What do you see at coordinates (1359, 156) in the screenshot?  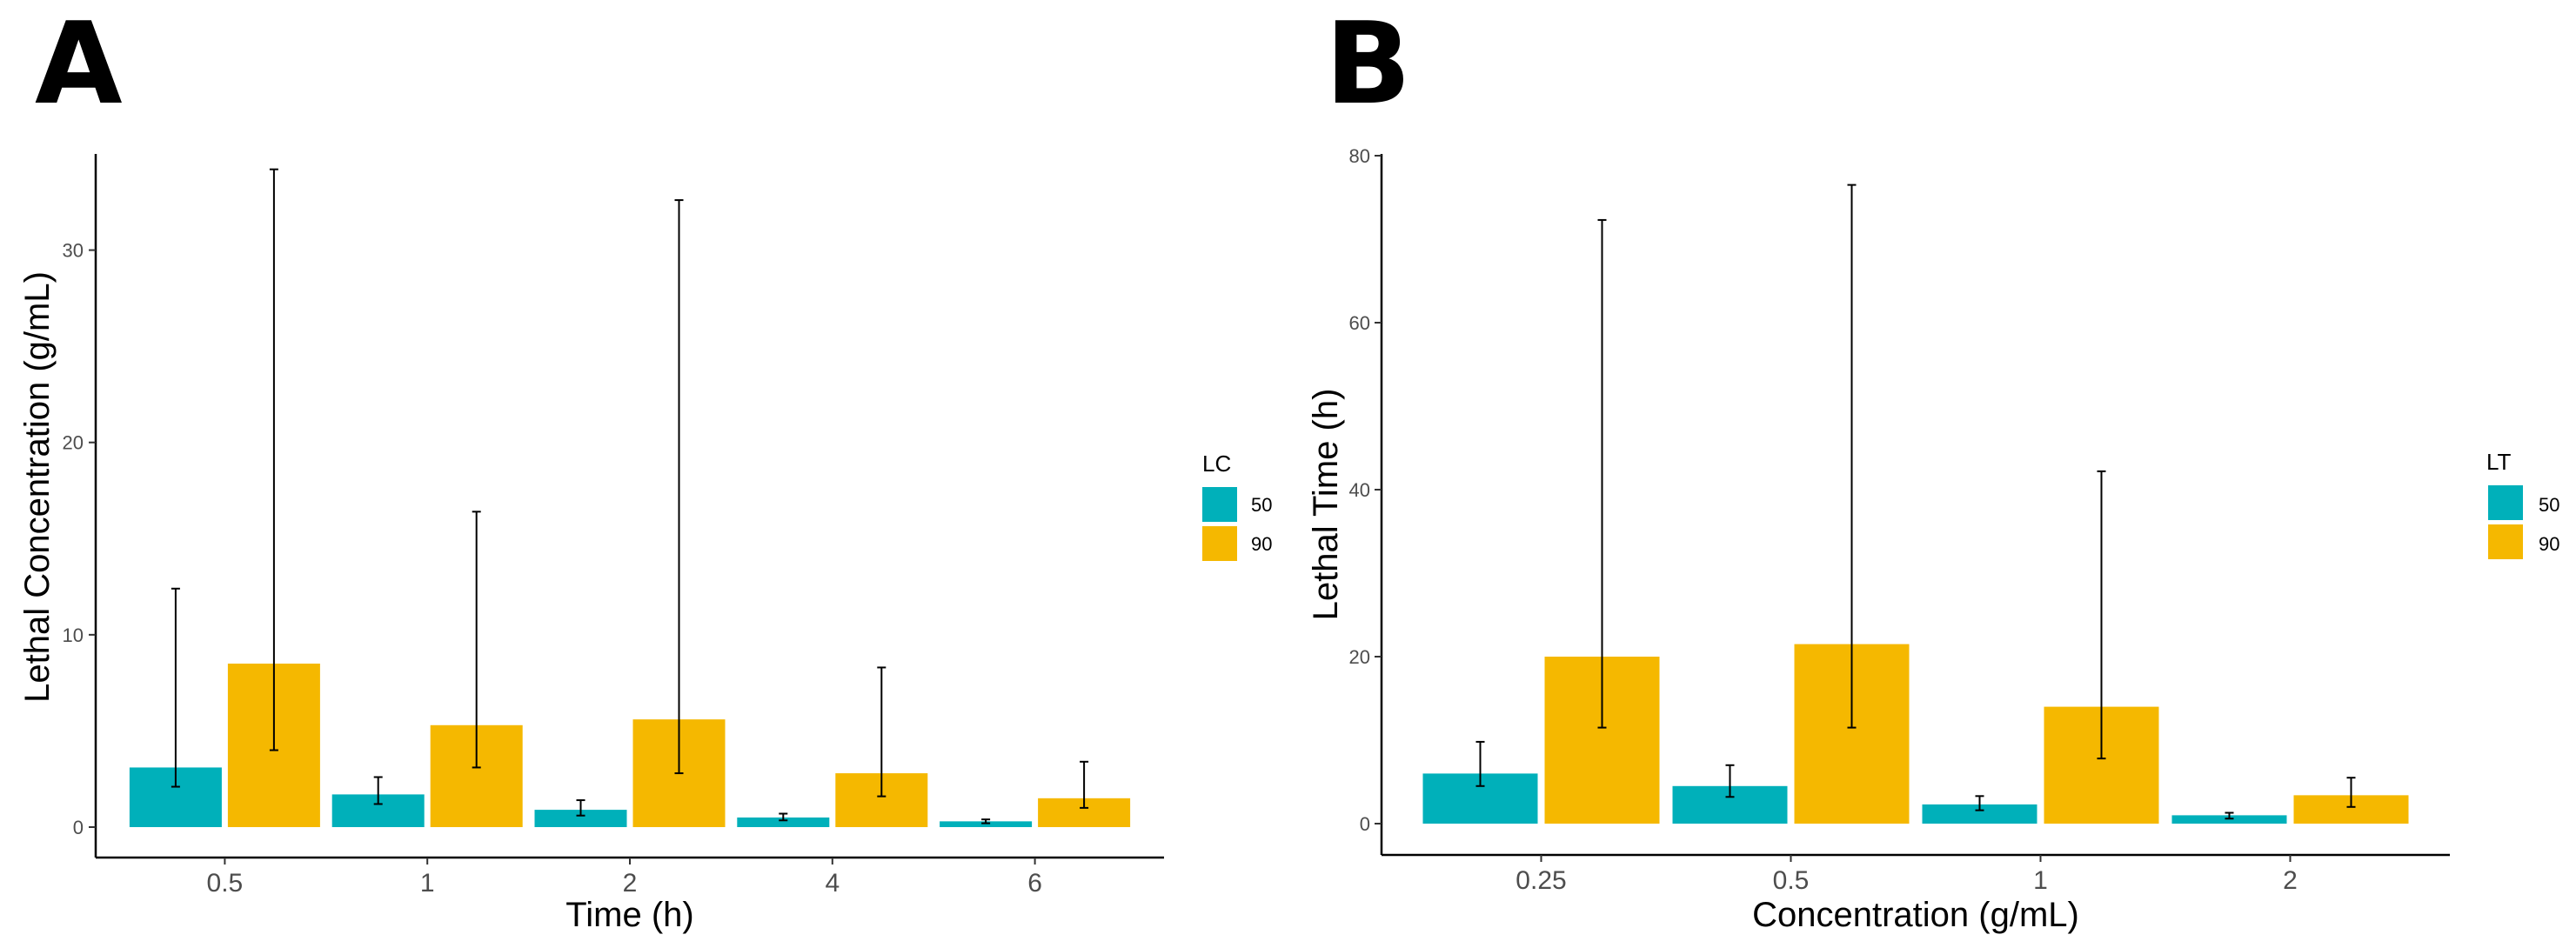 I see `panel-b-y-tick-label: 80` at bounding box center [1359, 156].